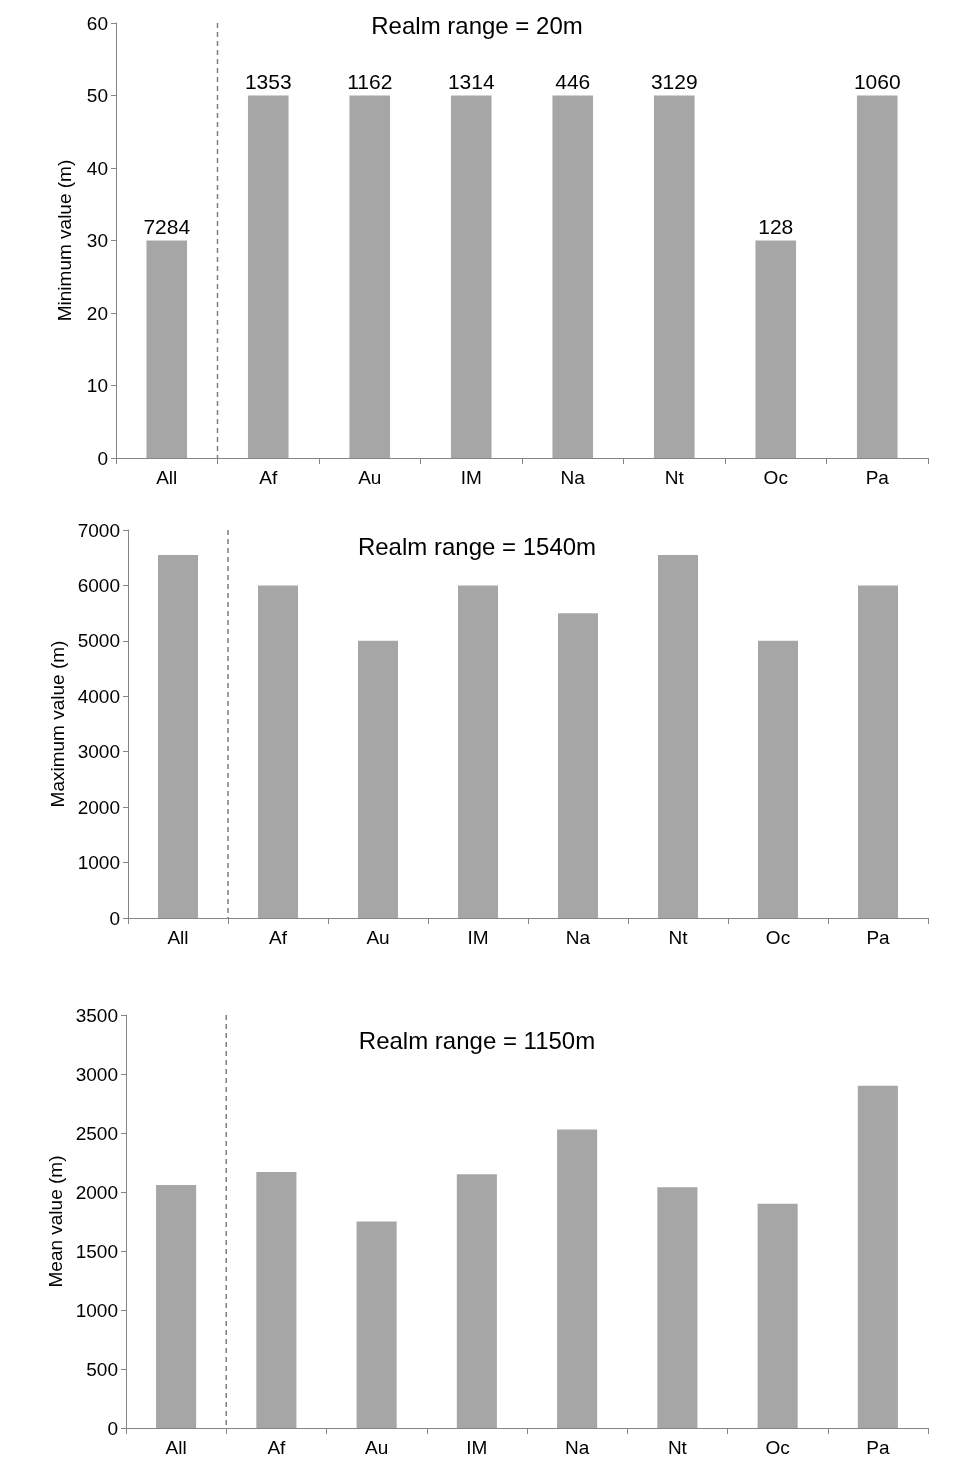  What do you see at coordinates (167, 226) in the screenshot?
I see `annotation: 7284` at bounding box center [167, 226].